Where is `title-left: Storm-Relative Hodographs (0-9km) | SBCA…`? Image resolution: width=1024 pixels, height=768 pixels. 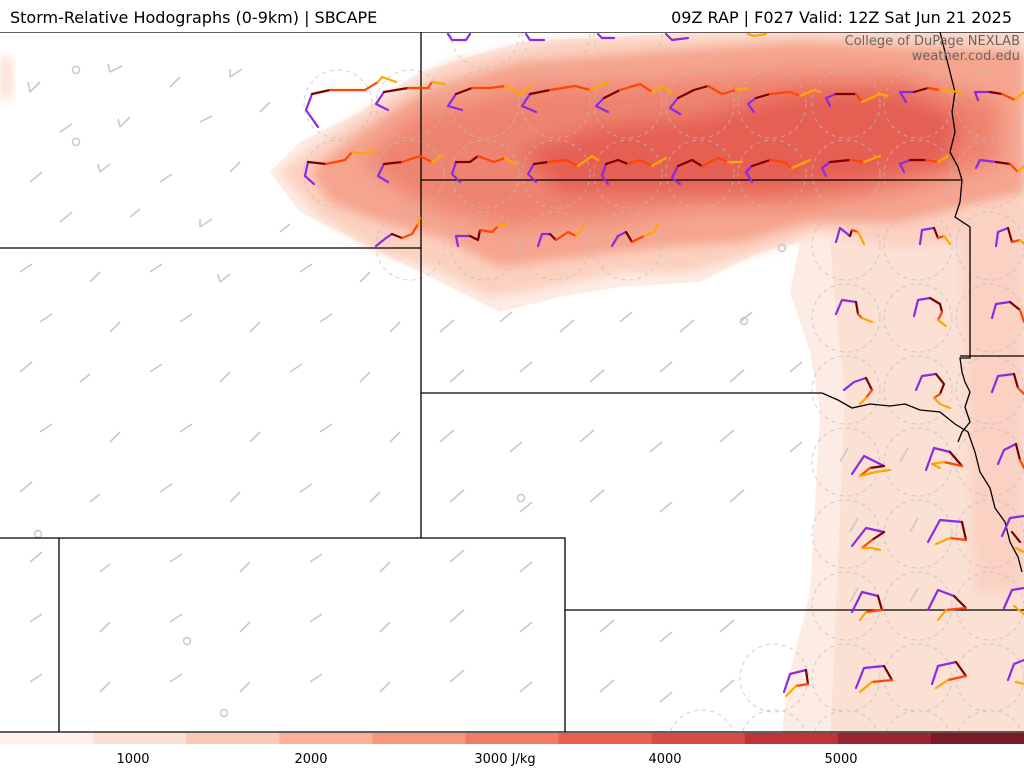
title-left: Storm-Relative Hodographs (0-9km) | SBCA… is located at coordinates (194, 17).